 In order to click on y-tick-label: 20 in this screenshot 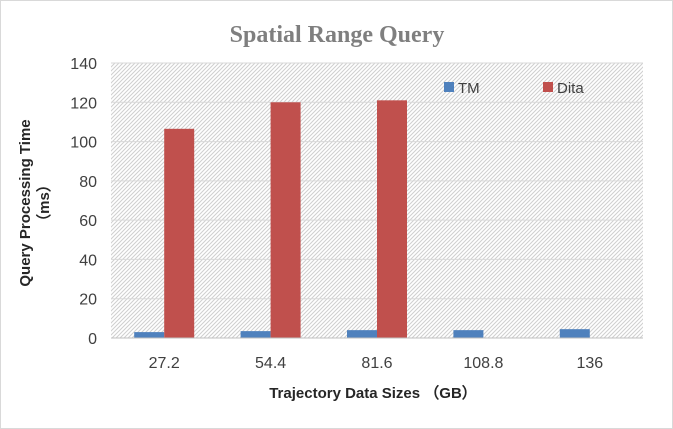, I will do `click(88, 300)`.